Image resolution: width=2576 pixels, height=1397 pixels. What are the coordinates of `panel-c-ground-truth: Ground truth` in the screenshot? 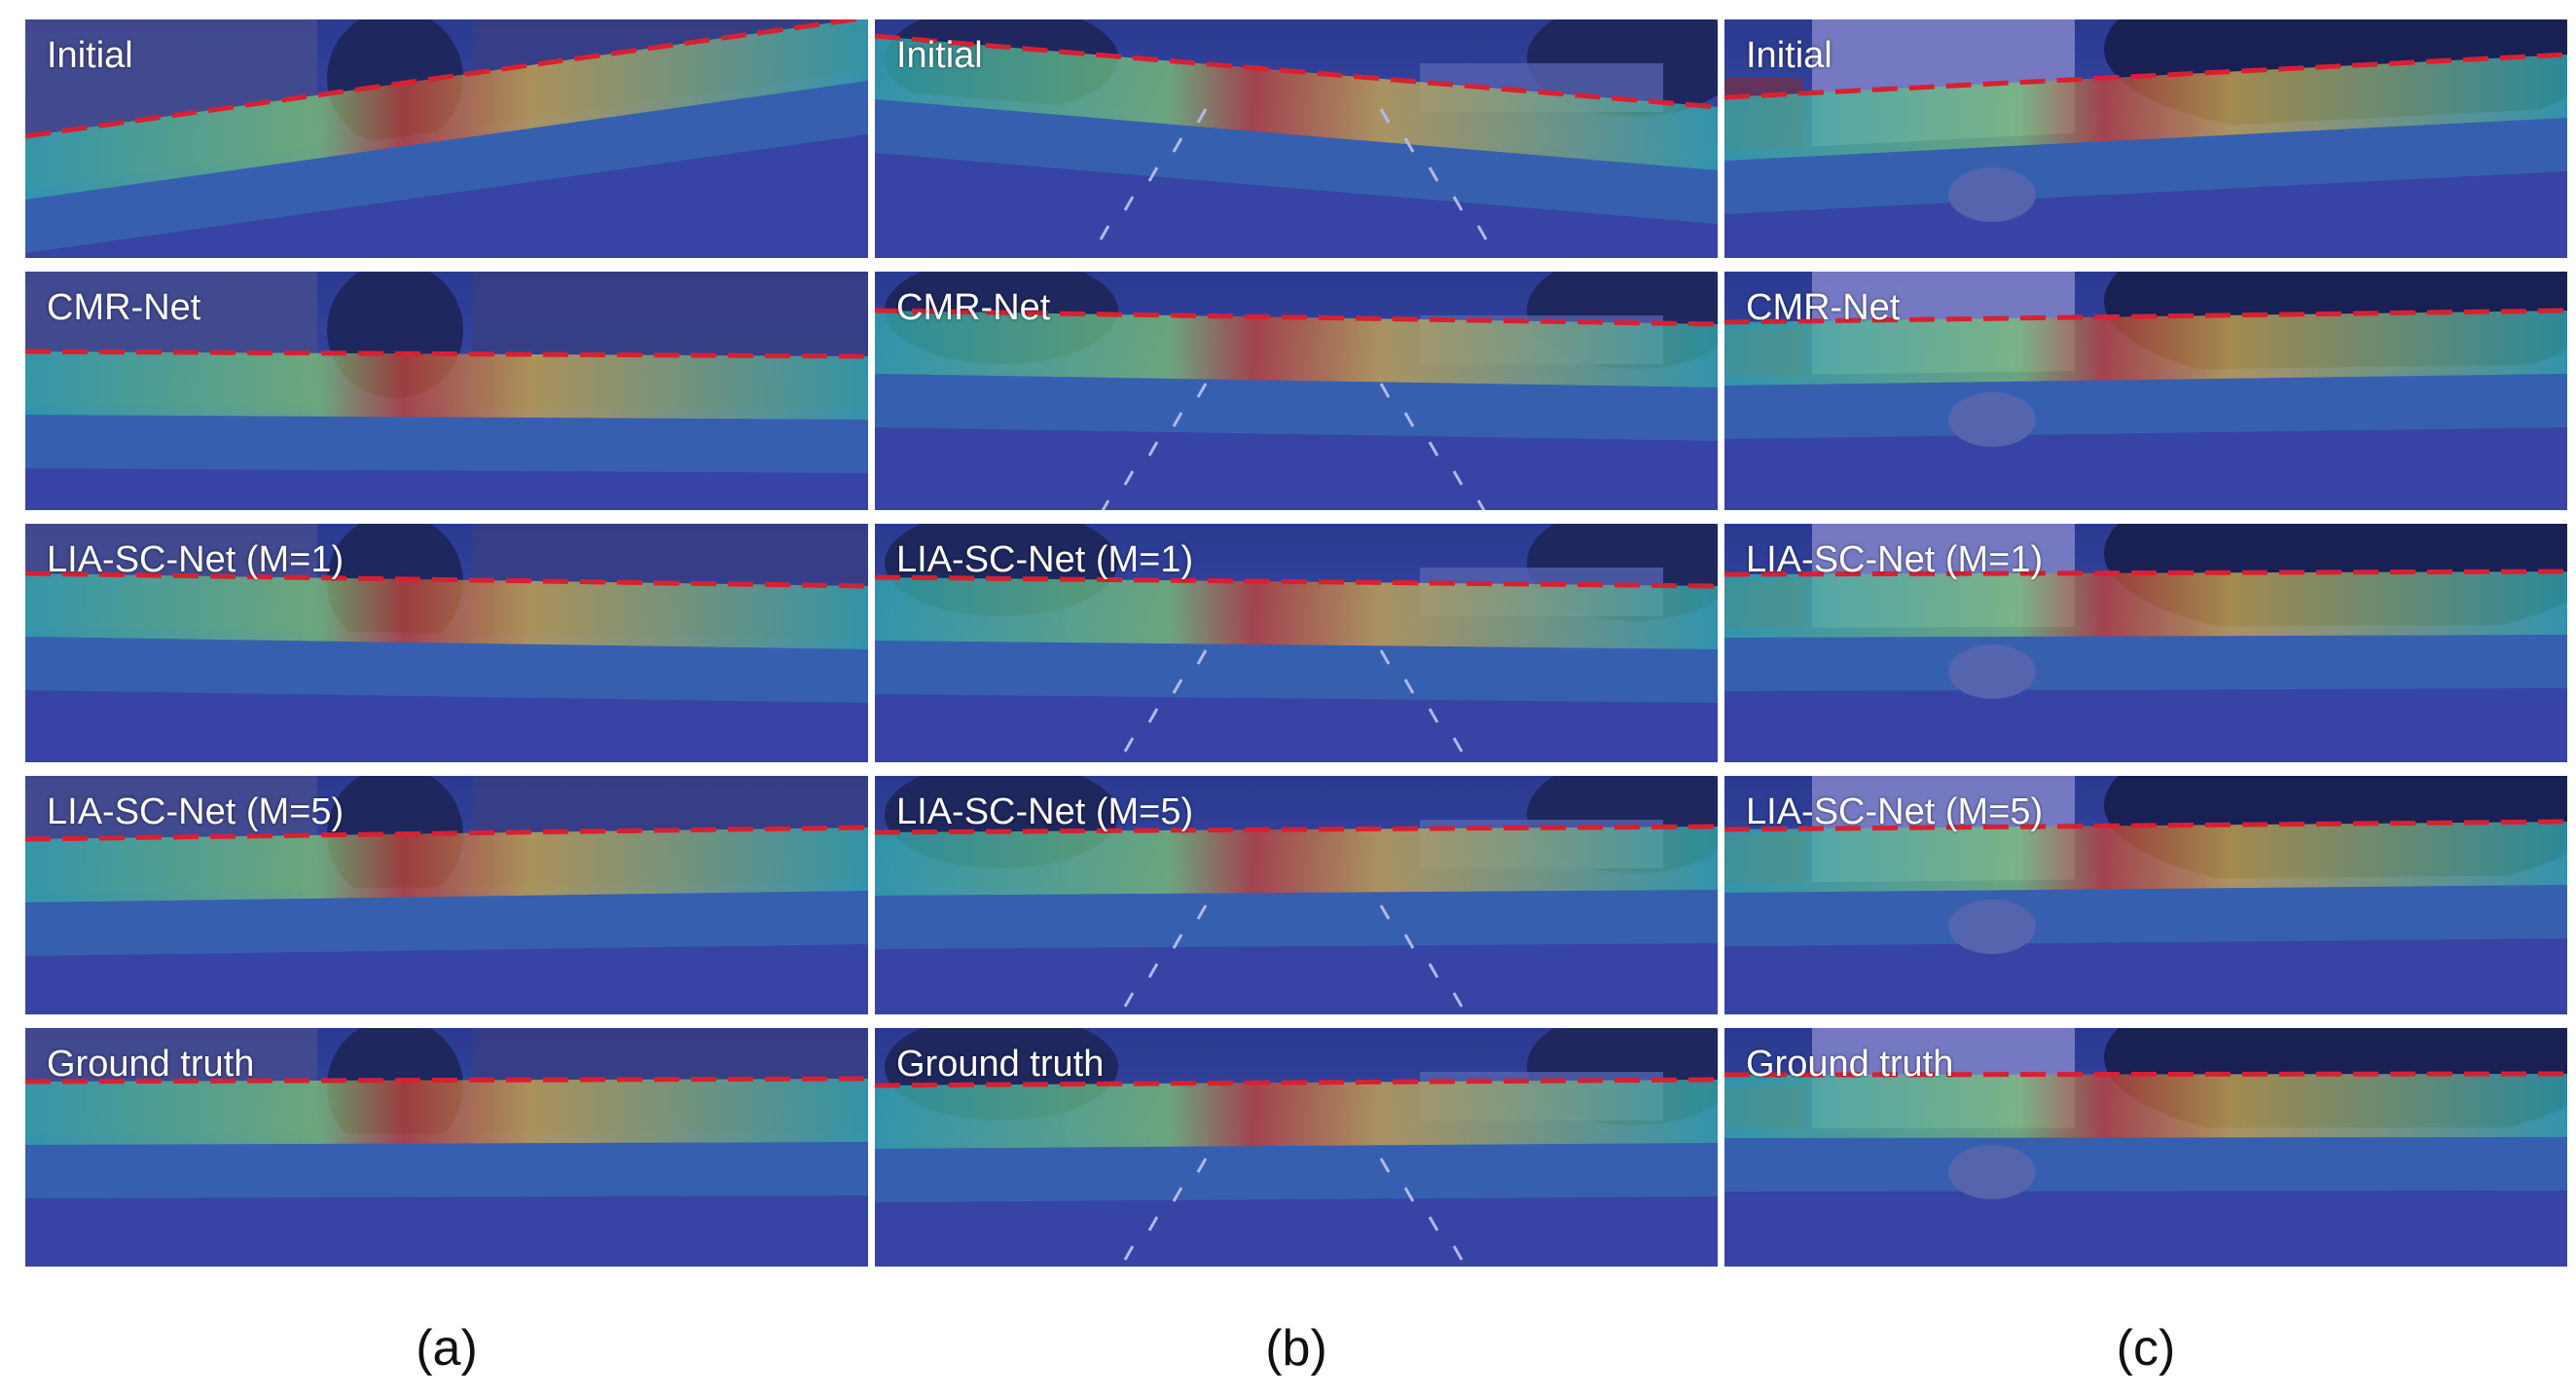 It's located at (2145, 1147).